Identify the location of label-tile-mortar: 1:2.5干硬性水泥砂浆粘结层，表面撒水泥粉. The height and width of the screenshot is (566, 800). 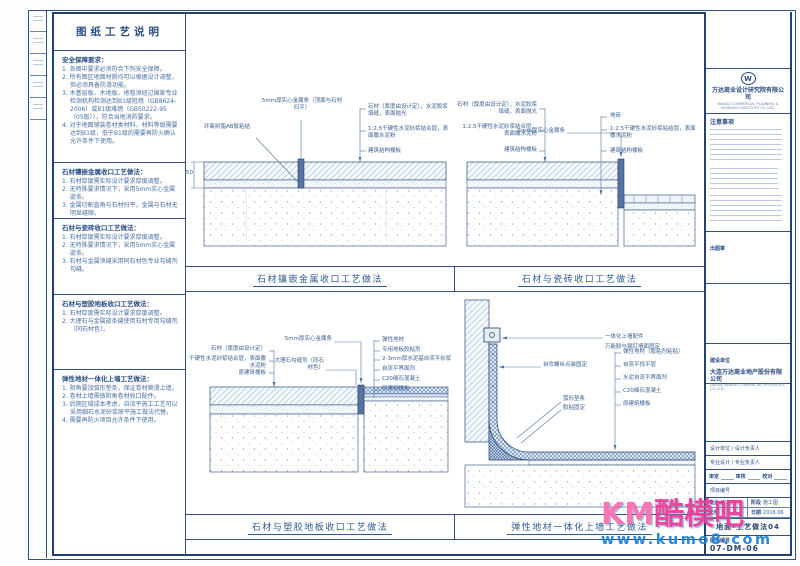
(653, 132).